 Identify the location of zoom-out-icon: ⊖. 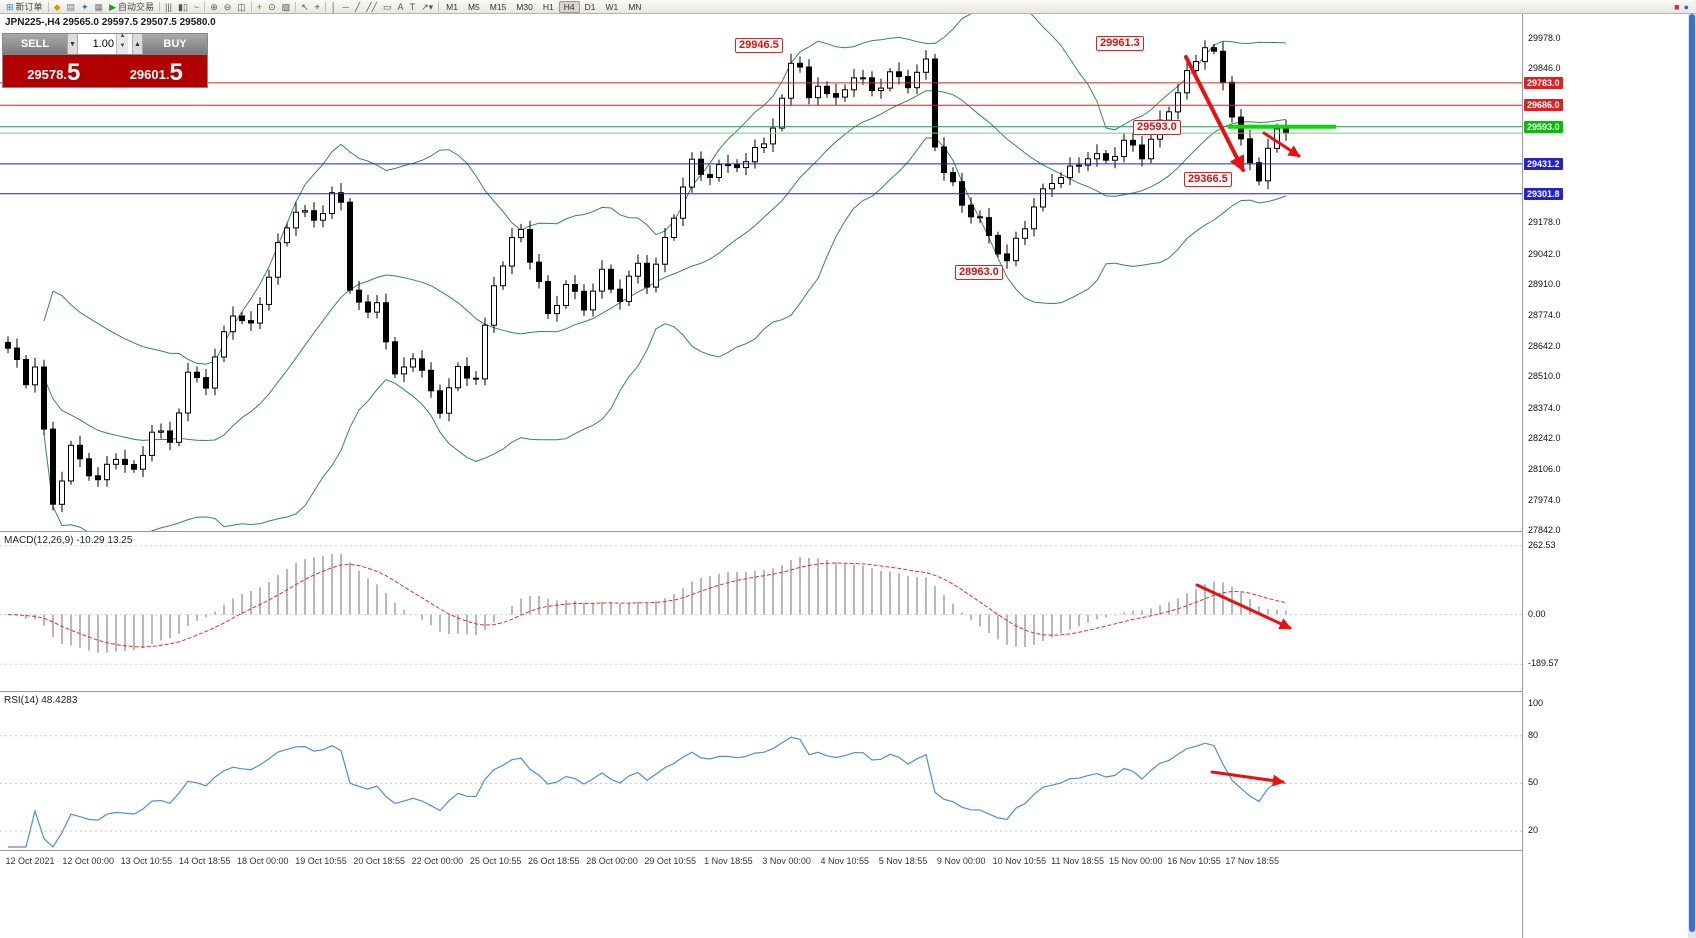
(227, 6).